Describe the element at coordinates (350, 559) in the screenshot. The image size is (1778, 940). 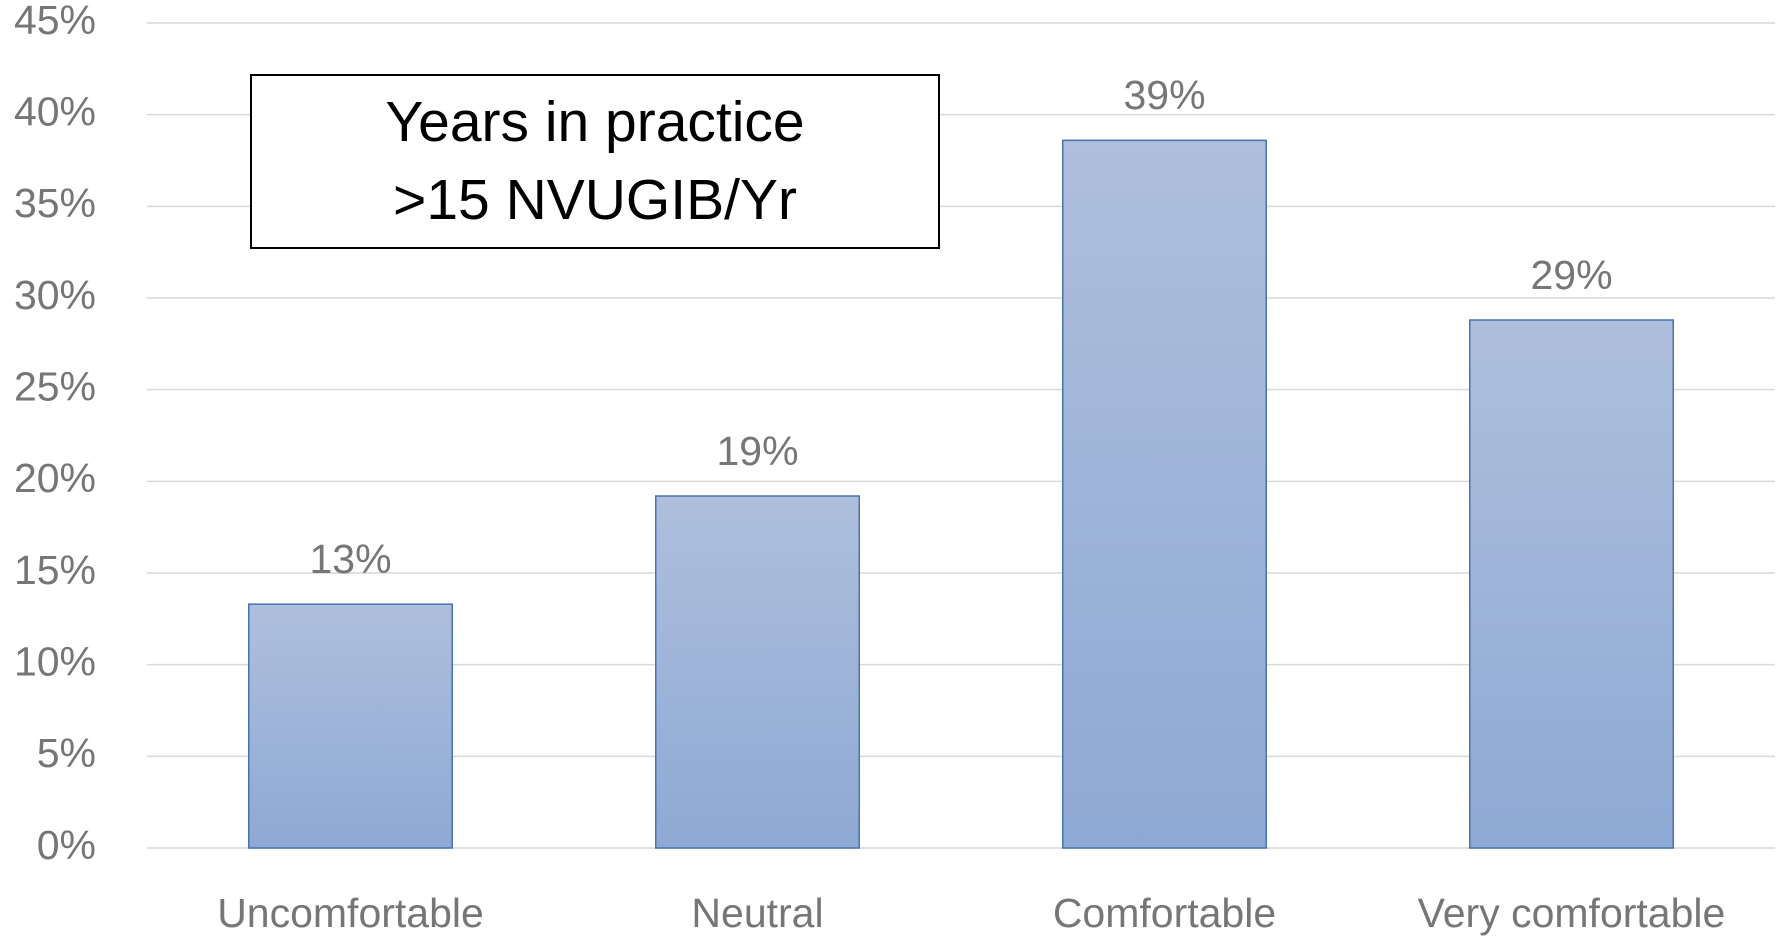
I see `data-label: 13%` at that location.